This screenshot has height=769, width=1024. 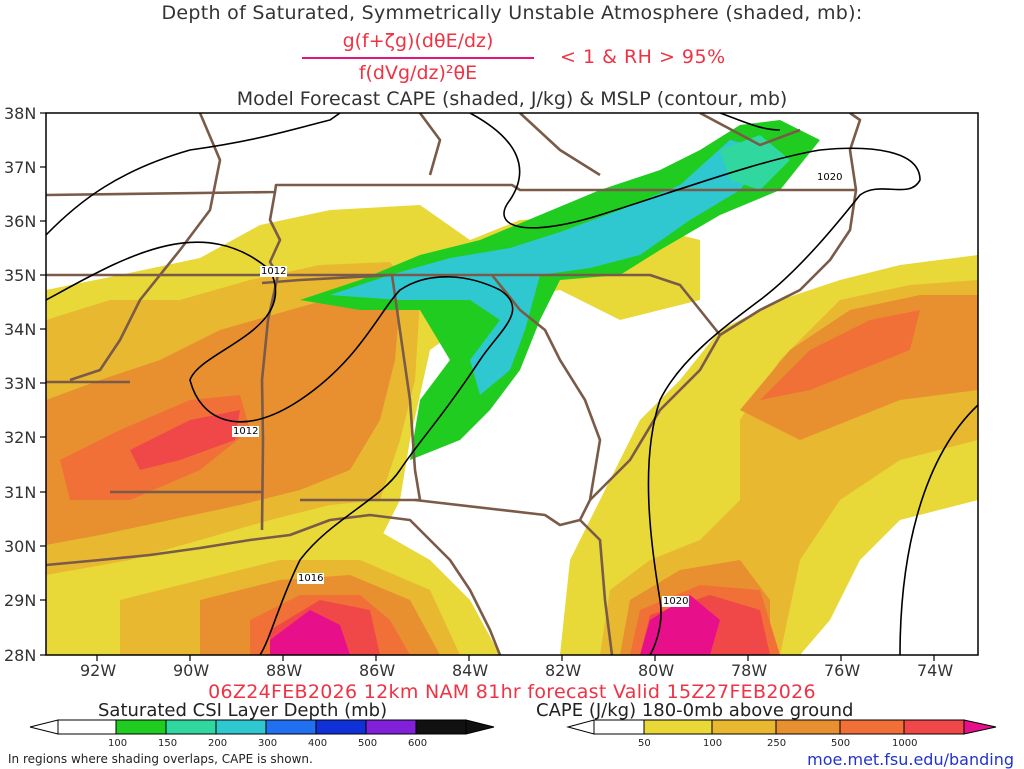 I want to click on csi-tick: 500, so click(x=368, y=743).